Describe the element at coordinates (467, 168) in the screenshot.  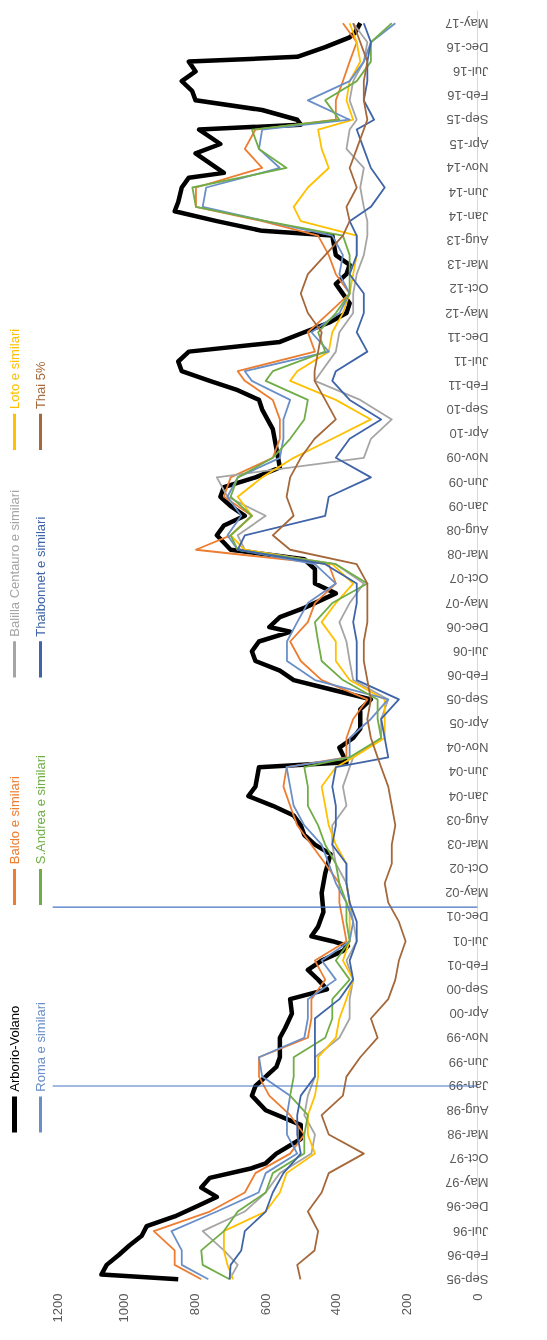
I see `y-tick-label: Nov-14` at that location.